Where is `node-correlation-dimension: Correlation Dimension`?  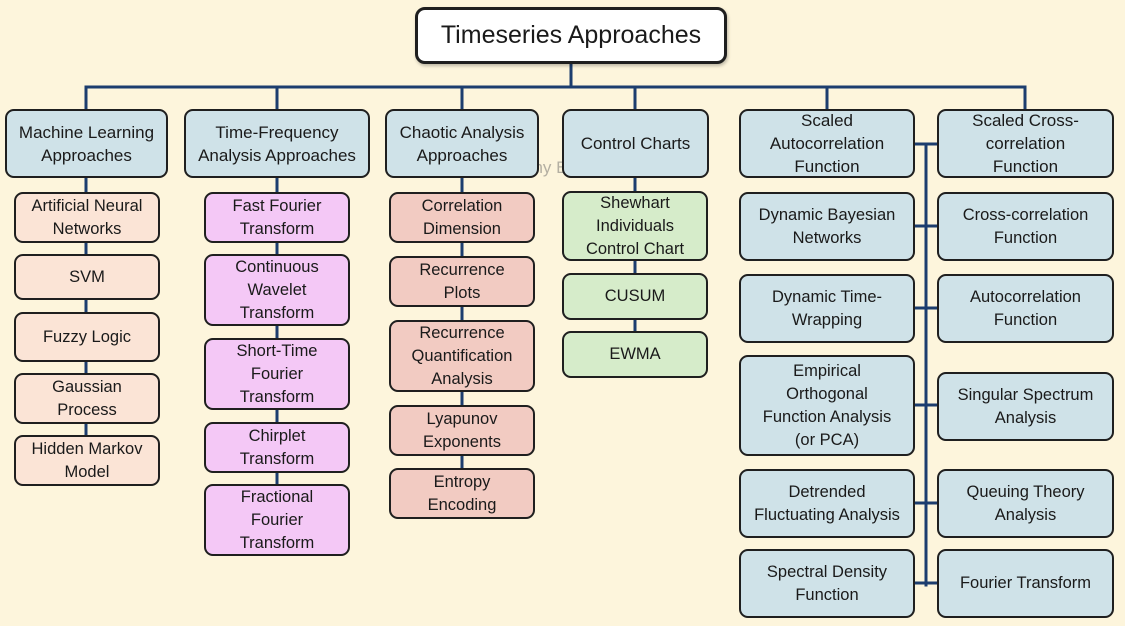
node-correlation-dimension: Correlation Dimension is located at coordinates (462, 217).